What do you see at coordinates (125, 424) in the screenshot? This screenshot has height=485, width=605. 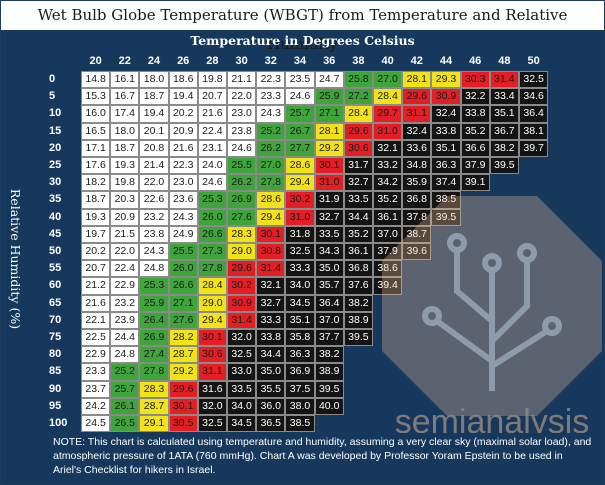 I see `wbgt-cell: 26.5` at bounding box center [125, 424].